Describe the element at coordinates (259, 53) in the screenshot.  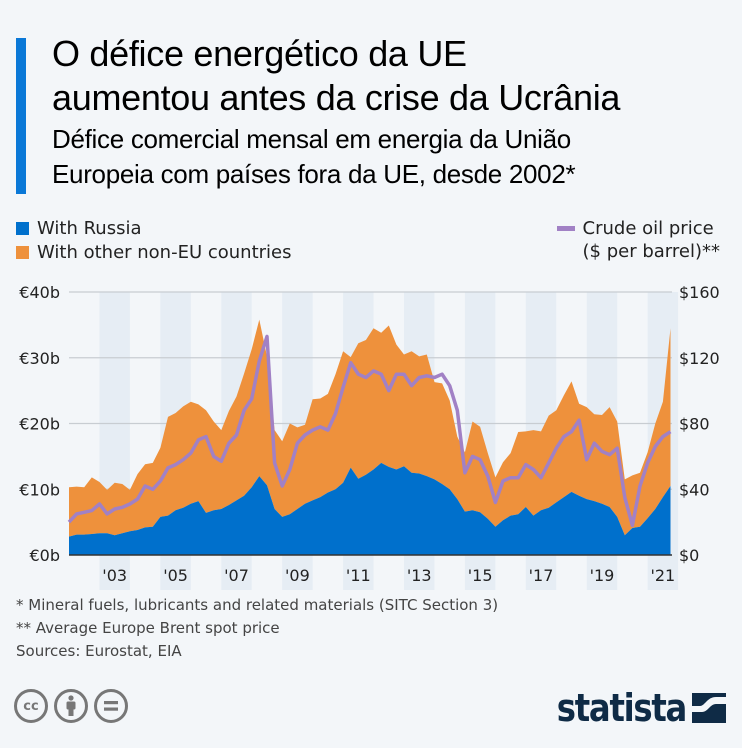
I see `title-line-1: O défice energético da UE` at that location.